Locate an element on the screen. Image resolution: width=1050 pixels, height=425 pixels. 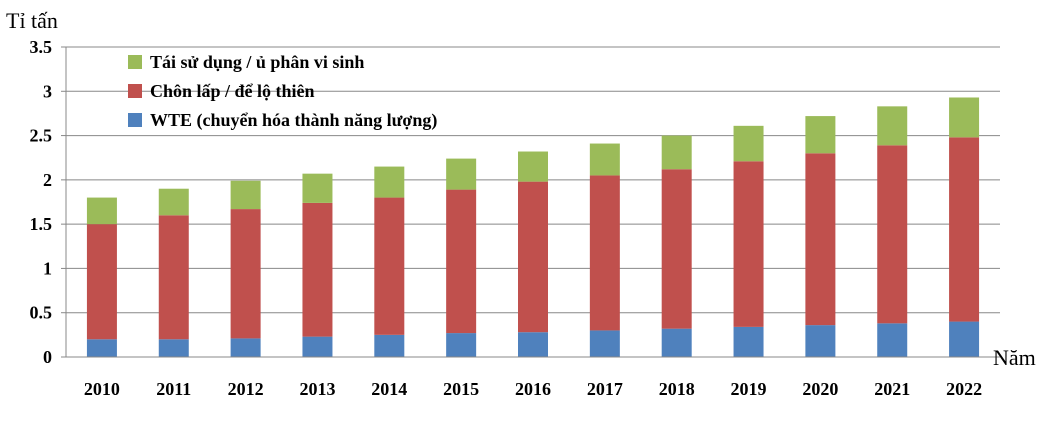
y-axis-title: Tỉ tấn is located at coordinates (32, 20).